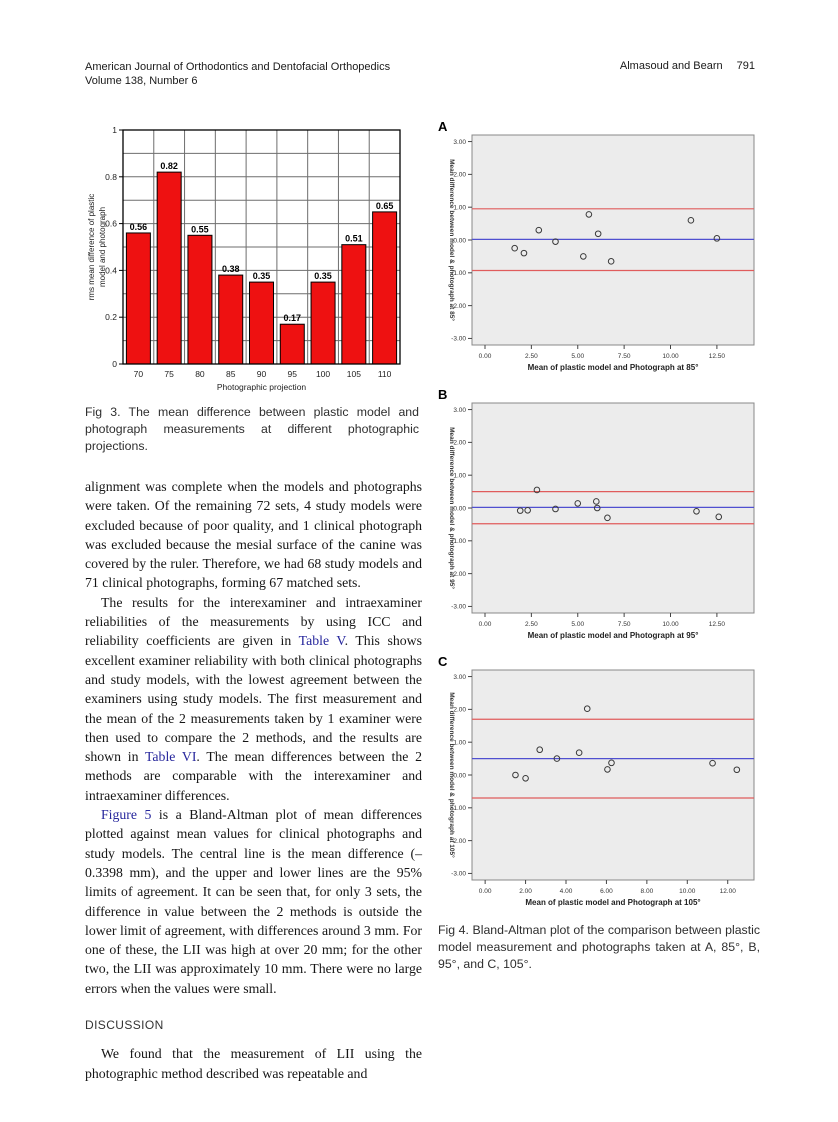  I want to click on svg-text: 85, so click(231, 374).